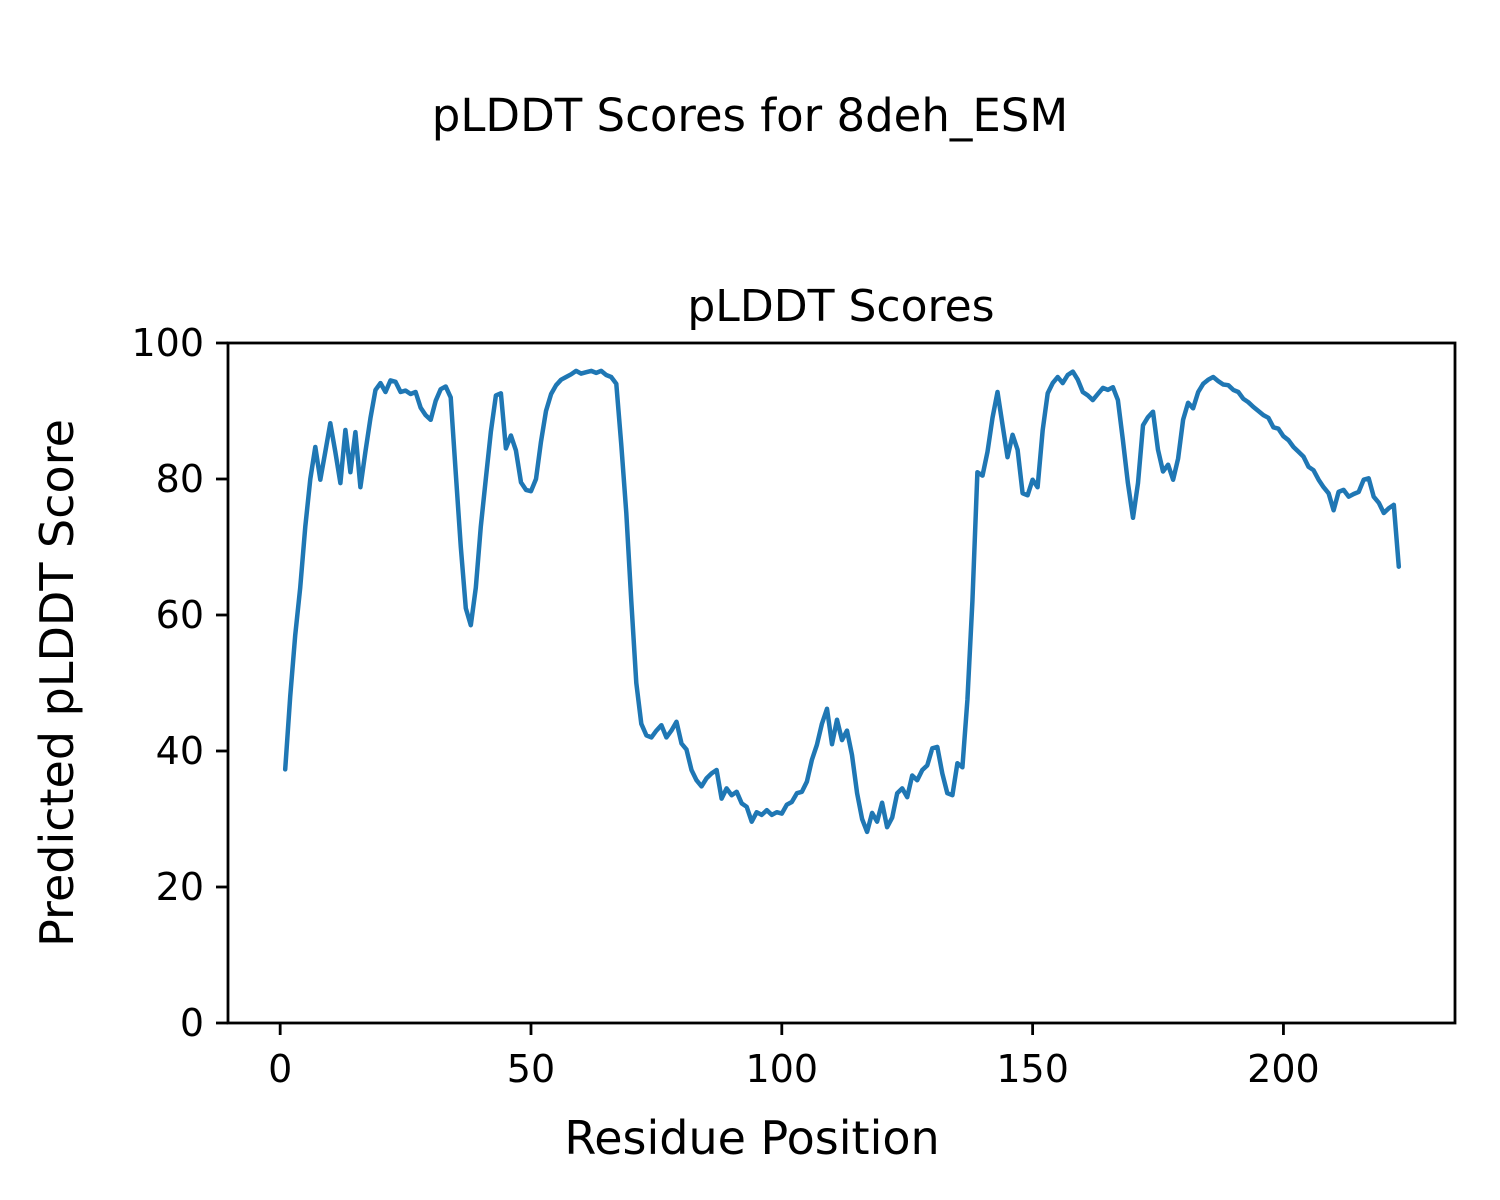 This screenshot has height=1200, width=1500. Describe the element at coordinates (1283, 1069) in the screenshot. I see `x-tick-label: 200` at that location.